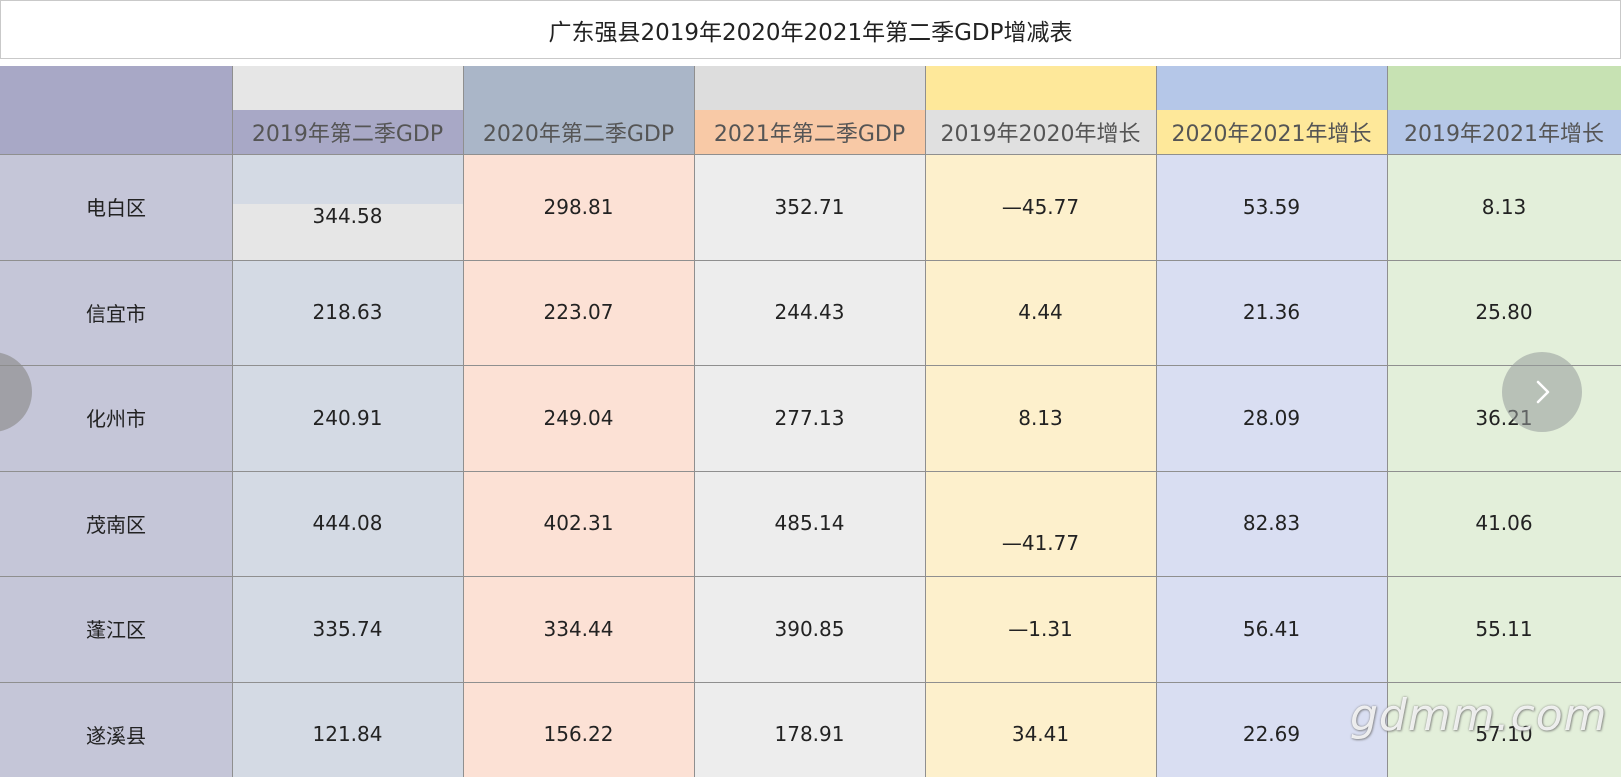  Describe the element at coordinates (1504, 132) in the screenshot. I see `column-header: 2019年2021年增长` at that location.